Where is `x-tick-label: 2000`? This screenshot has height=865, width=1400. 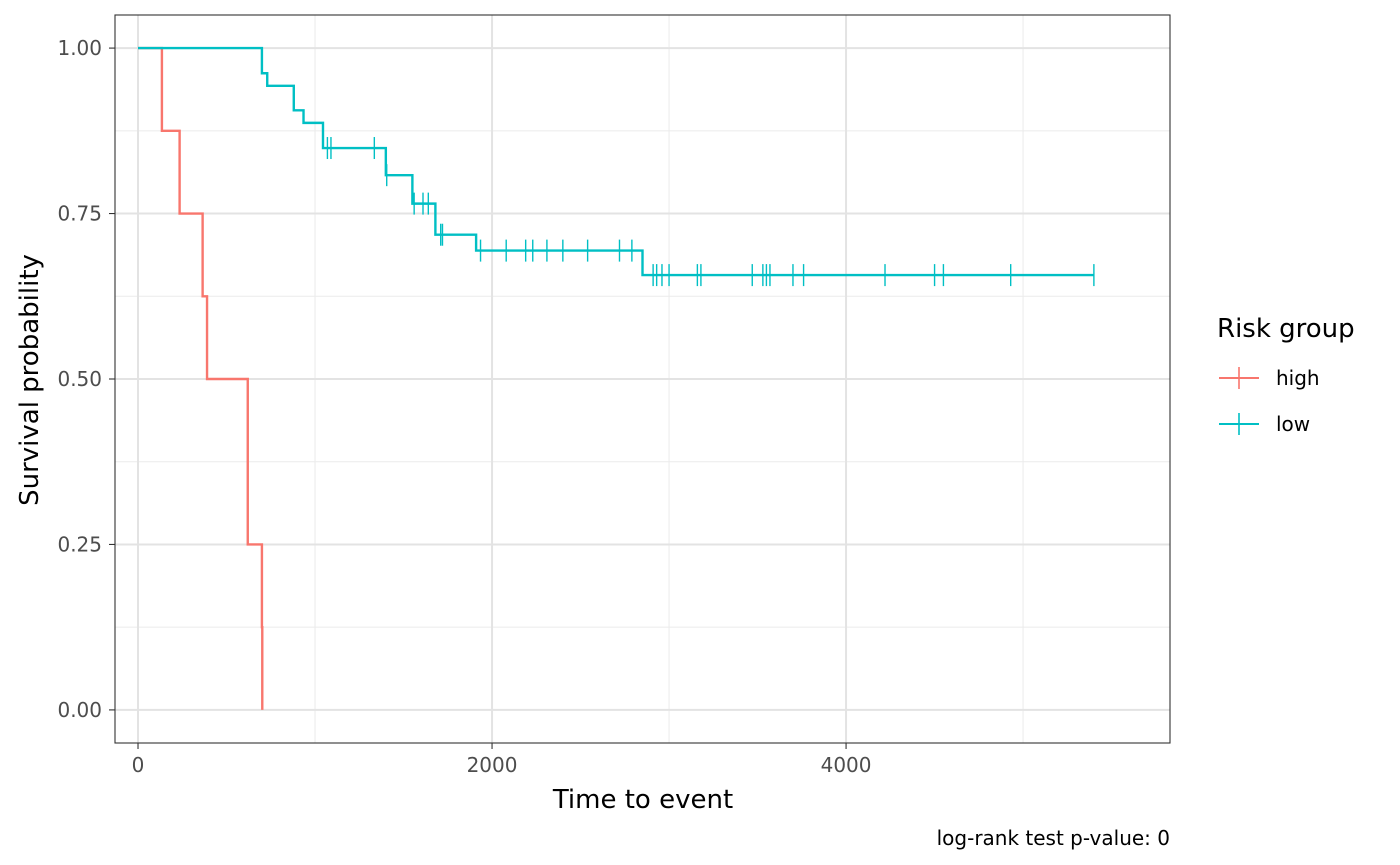 x-tick-label: 2000 is located at coordinates (492, 765).